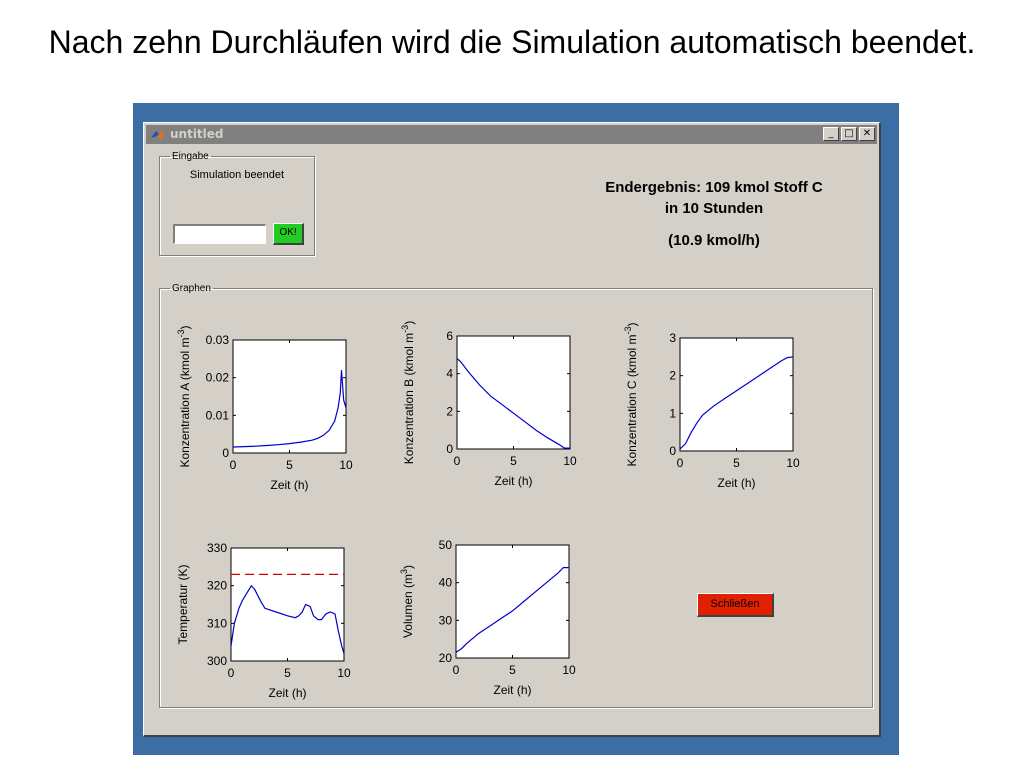 The image size is (1024, 768). I want to click on plot-4-ytick-label: 330, so click(217, 548).